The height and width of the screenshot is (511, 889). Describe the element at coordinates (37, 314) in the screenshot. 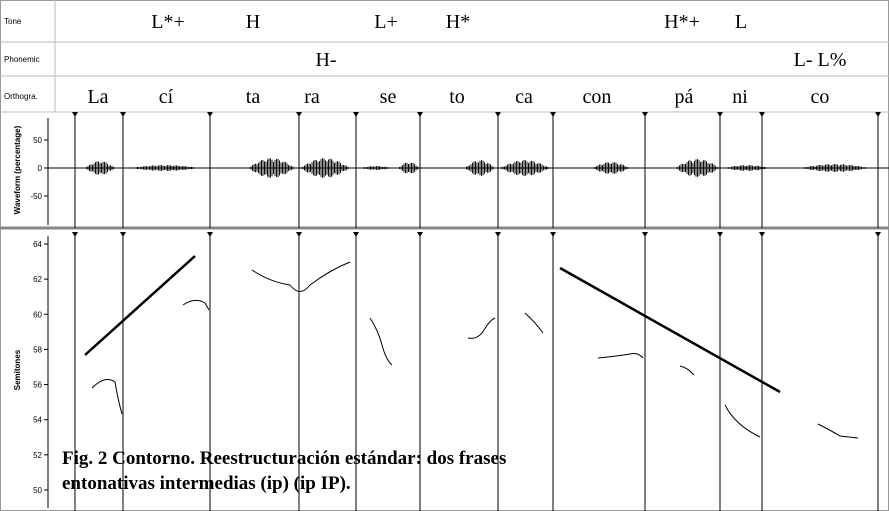

I see `tick-label: 60` at that location.